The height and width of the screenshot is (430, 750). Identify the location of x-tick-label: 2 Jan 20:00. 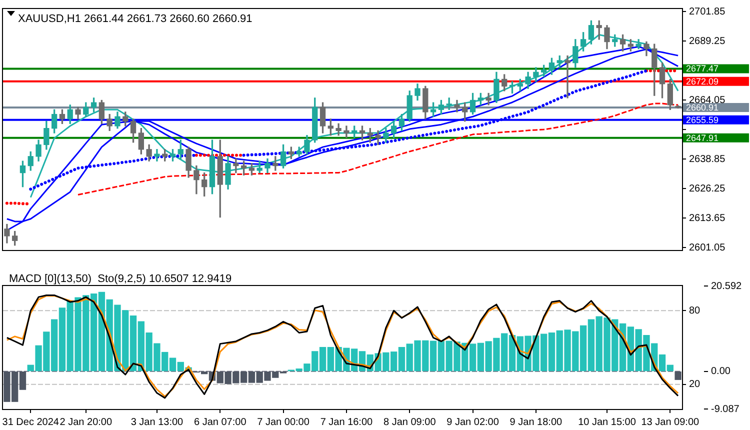
(86, 422).